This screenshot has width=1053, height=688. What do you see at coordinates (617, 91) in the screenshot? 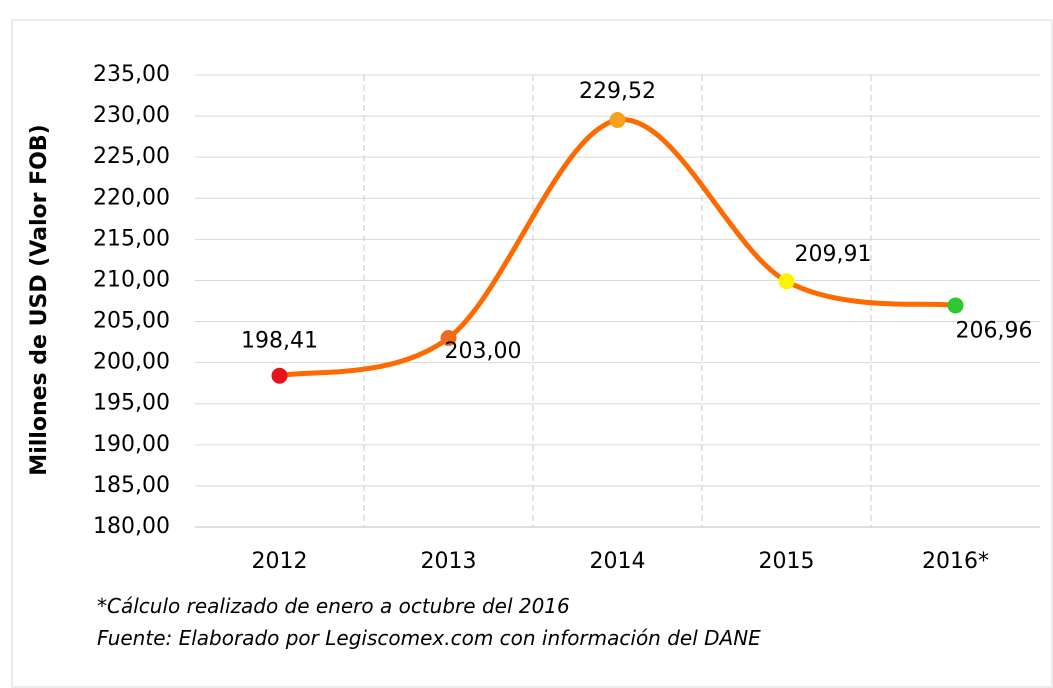
I see `data-label: 229,52` at bounding box center [617, 91].